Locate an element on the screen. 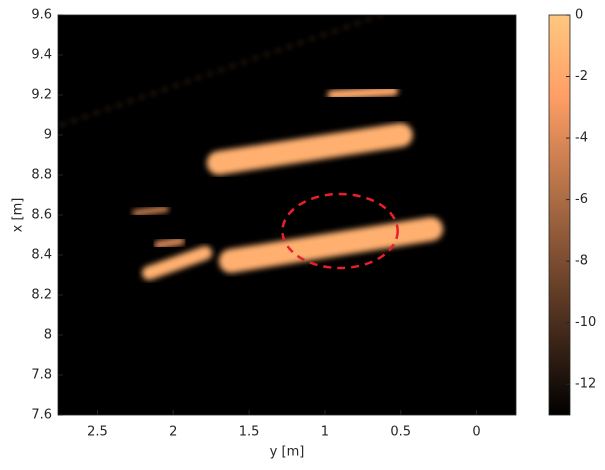 Image resolution: width=605 pixels, height=470 pixels. y-tick-label: 9.2 is located at coordinates (41, 95).